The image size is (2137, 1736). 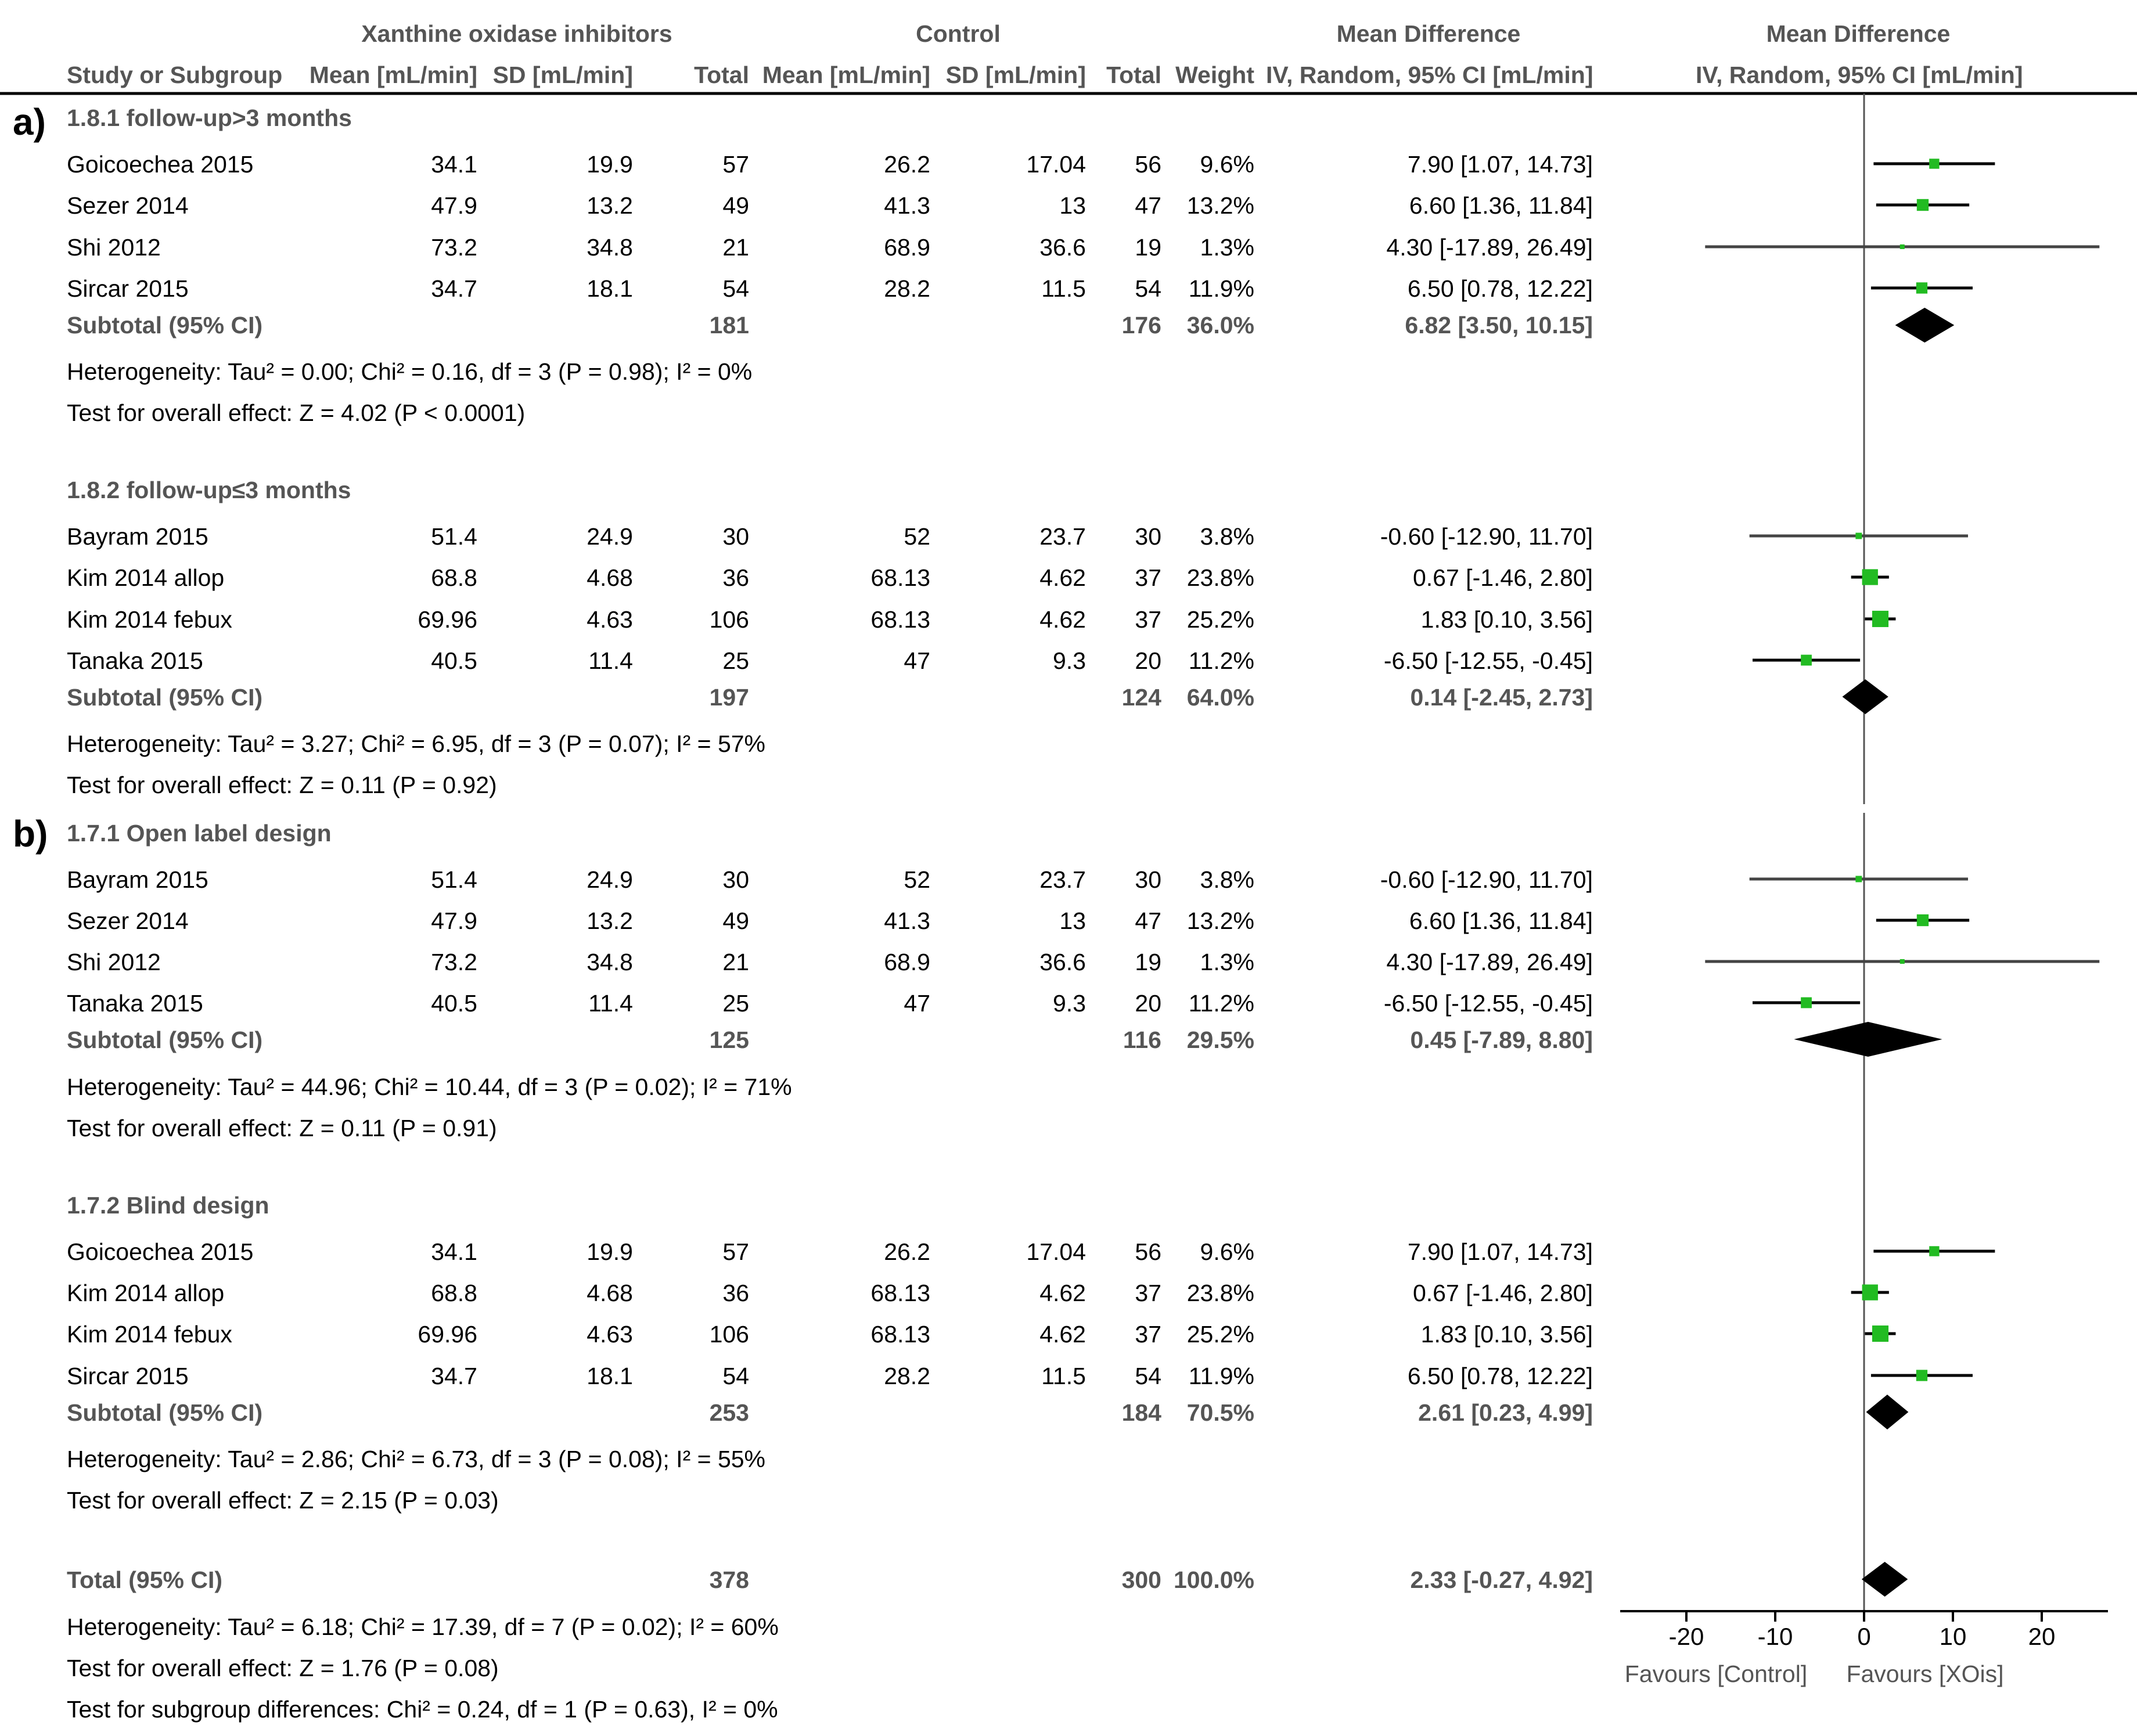 What do you see at coordinates (610, 1376) in the screenshot?
I see `study-sd-xoi: 18.1` at bounding box center [610, 1376].